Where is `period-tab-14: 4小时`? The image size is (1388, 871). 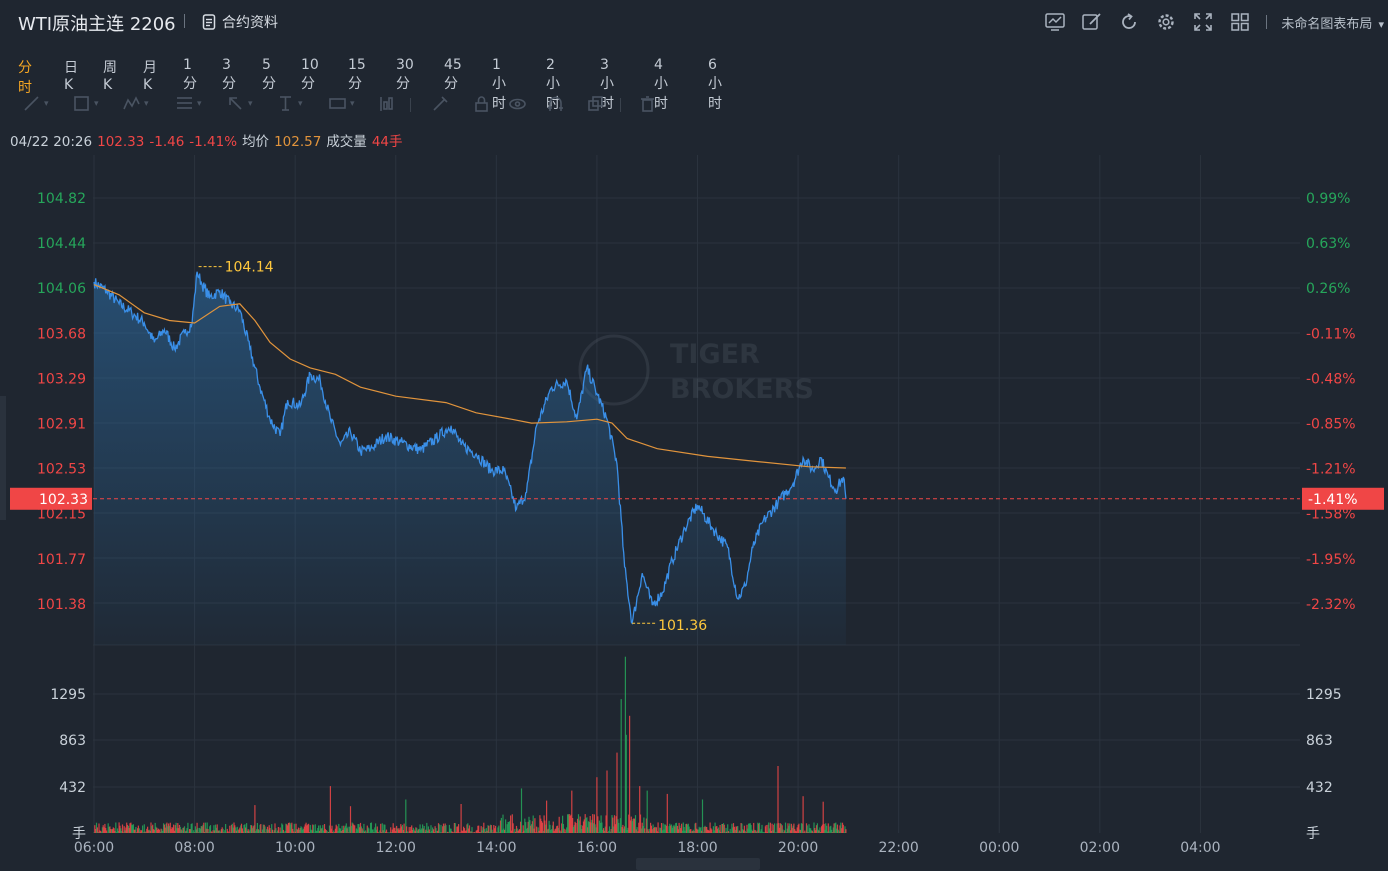
period-tab-14: 4小时 is located at coordinates (661, 84).